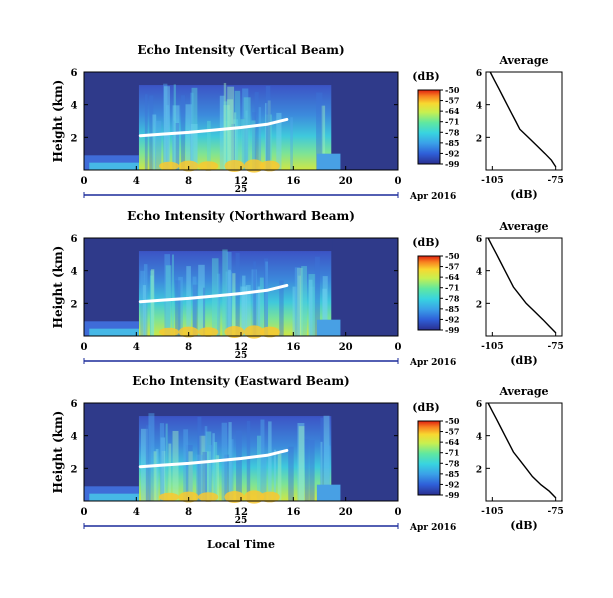  What do you see at coordinates (241, 521) in the screenshot?
I see `date-day: 25` at bounding box center [241, 521].